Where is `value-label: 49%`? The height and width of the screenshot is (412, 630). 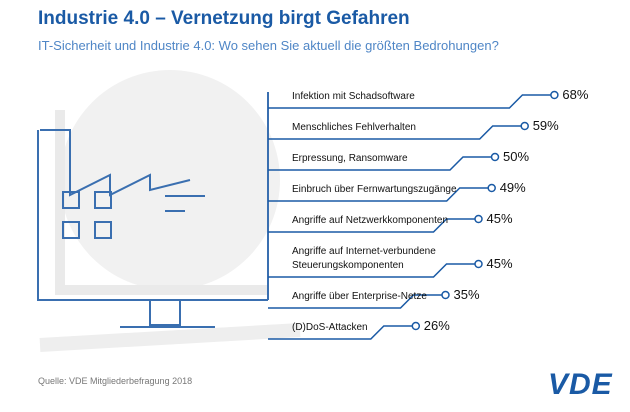 value-label: 49% is located at coordinates (512, 187).